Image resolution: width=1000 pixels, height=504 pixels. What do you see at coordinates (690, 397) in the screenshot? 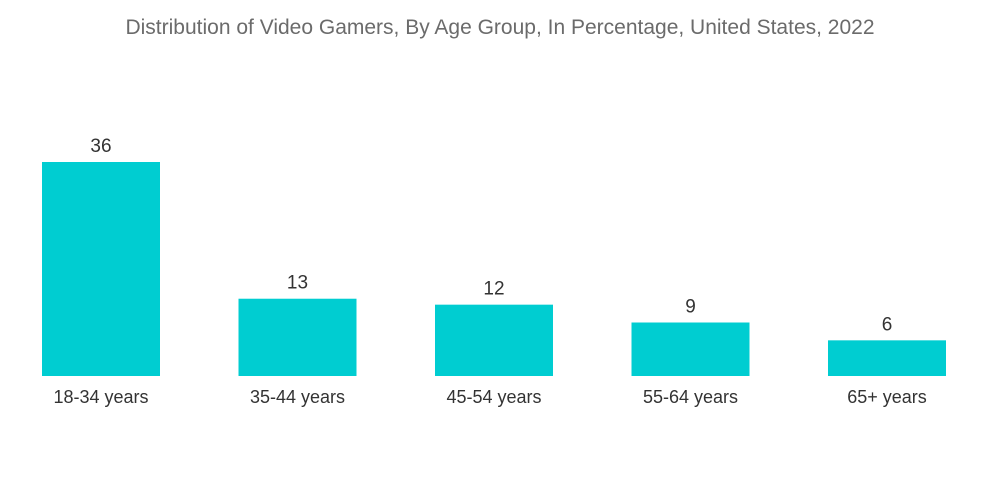
I see `x-tick-label: 55-64 years` at bounding box center [690, 397].